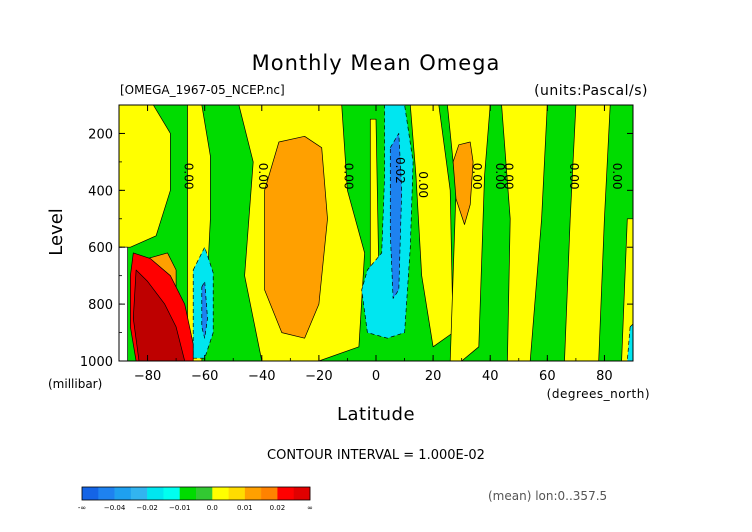 The width and height of the screenshot is (752, 532). Describe the element at coordinates (627, 289) in the screenshot. I see `contour-region-band-yellow-pole` at that location.